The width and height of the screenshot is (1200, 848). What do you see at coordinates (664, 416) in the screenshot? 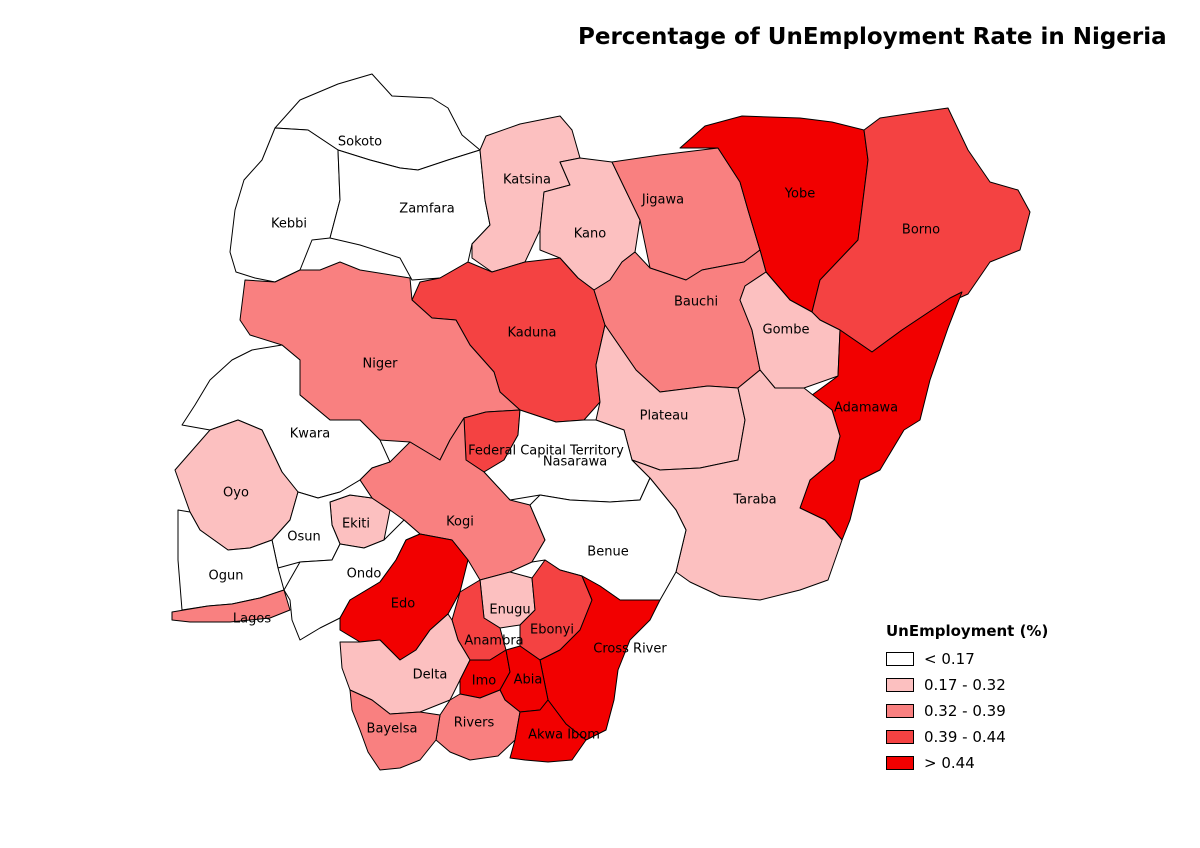
I see `state-label-plateau: Plateau` at bounding box center [664, 416].